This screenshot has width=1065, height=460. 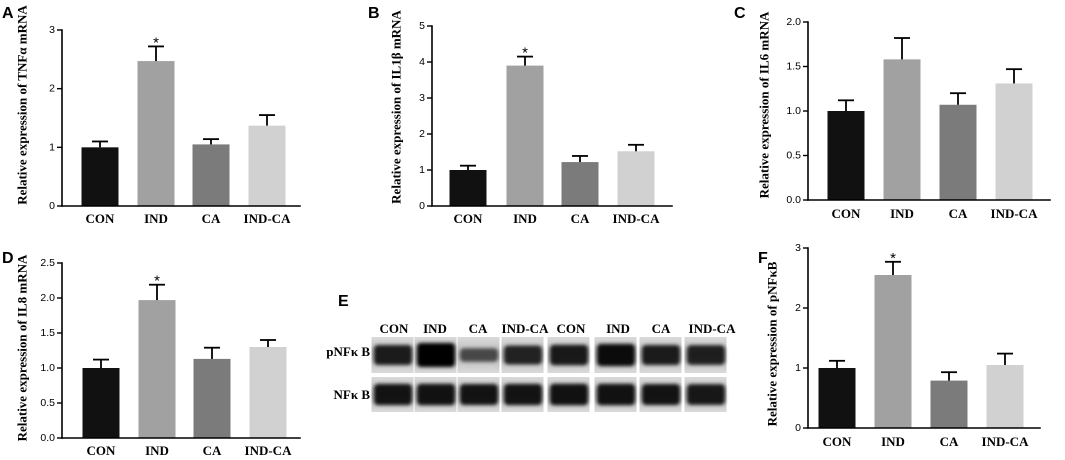 I want to click on chart-a-category-label-ca: CA, so click(x=211, y=218).